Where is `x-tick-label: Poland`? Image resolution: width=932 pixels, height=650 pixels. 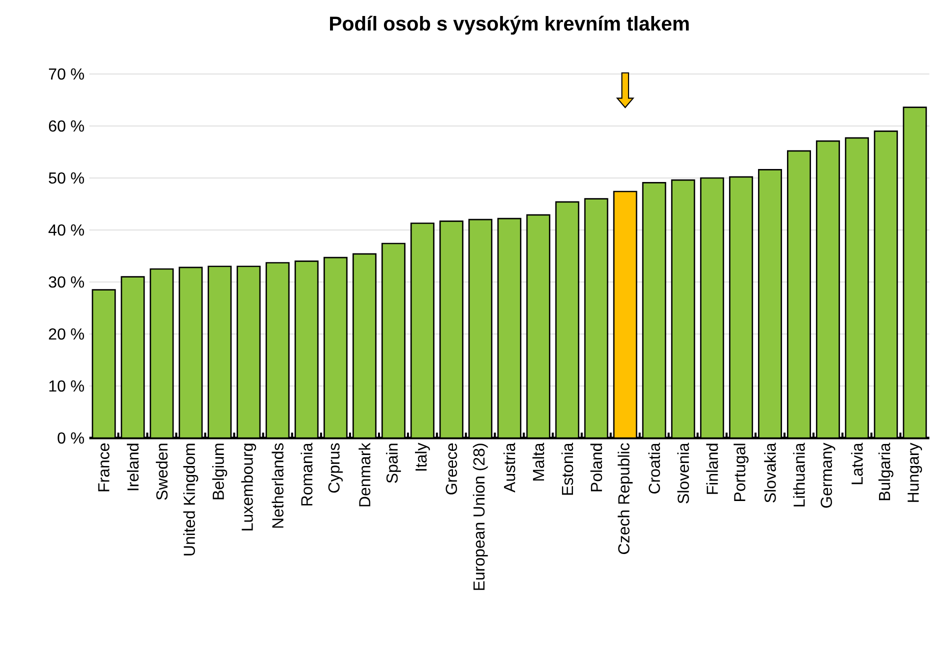 x-tick-label: Poland is located at coordinates (596, 468).